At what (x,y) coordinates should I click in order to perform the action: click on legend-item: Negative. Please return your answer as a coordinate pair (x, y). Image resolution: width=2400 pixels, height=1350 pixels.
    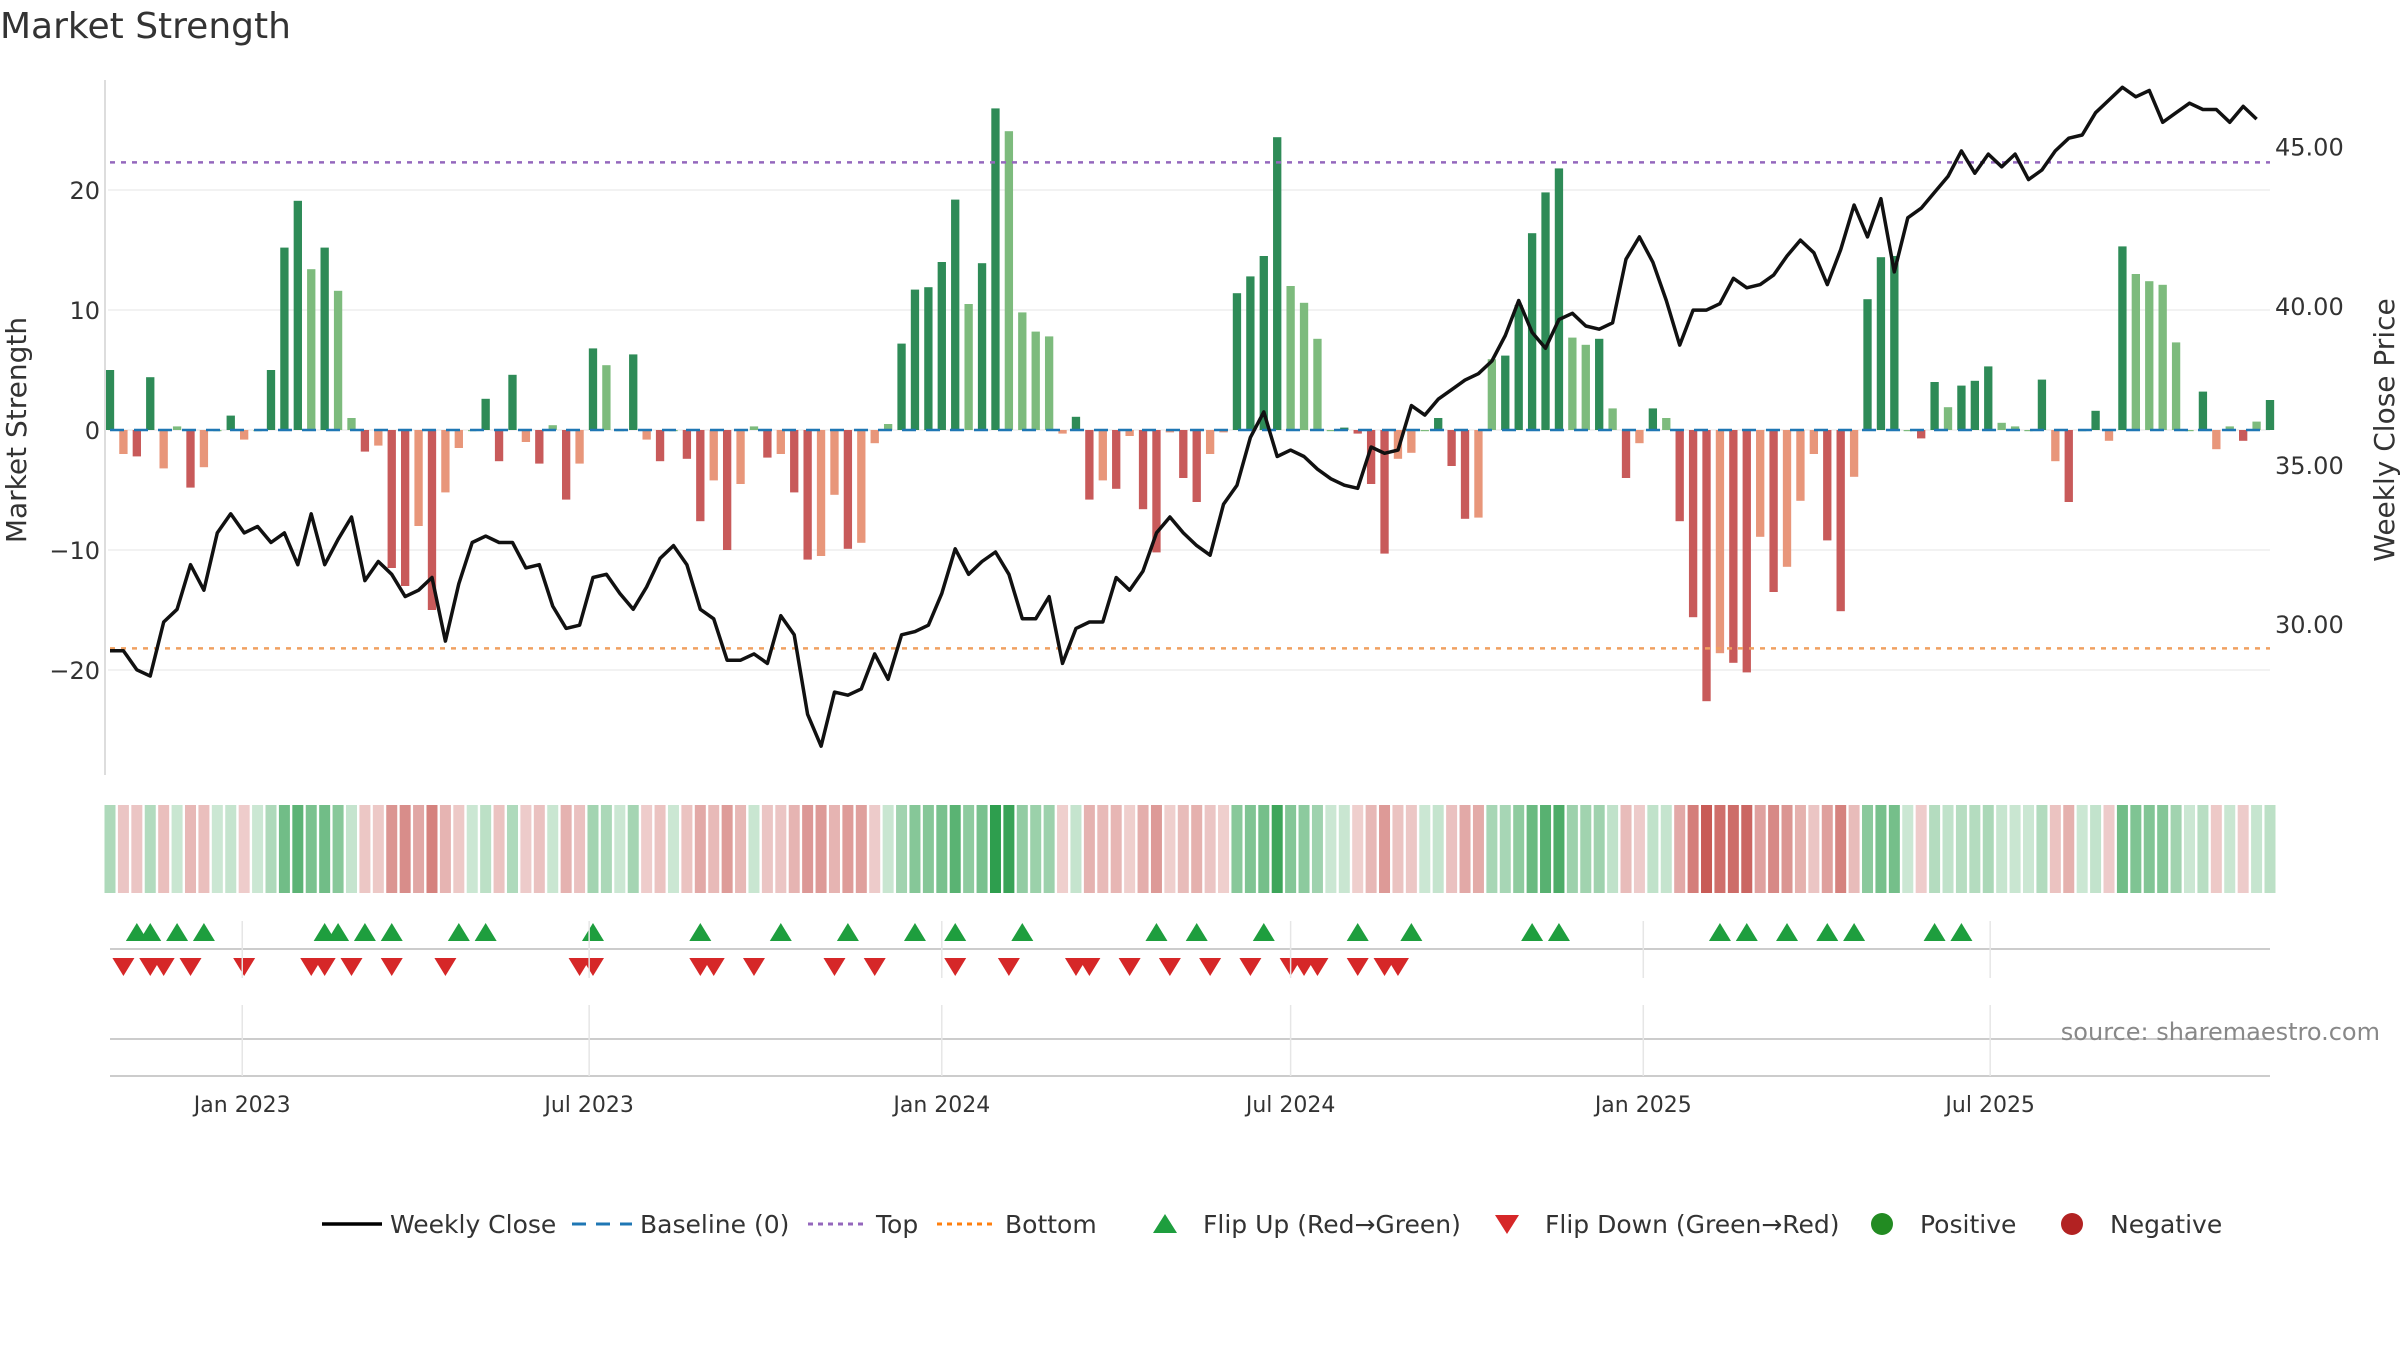
    Looking at the image, I should click on (2141, 1224).